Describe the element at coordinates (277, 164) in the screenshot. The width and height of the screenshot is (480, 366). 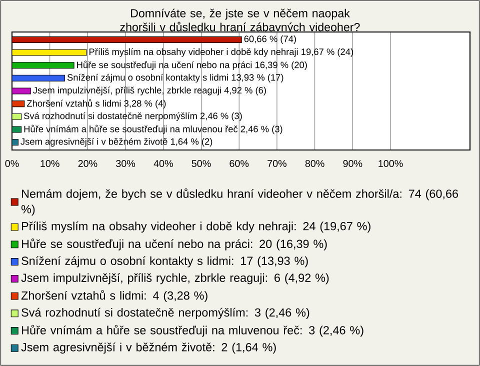
I see `x-tick-label: 70%` at that location.